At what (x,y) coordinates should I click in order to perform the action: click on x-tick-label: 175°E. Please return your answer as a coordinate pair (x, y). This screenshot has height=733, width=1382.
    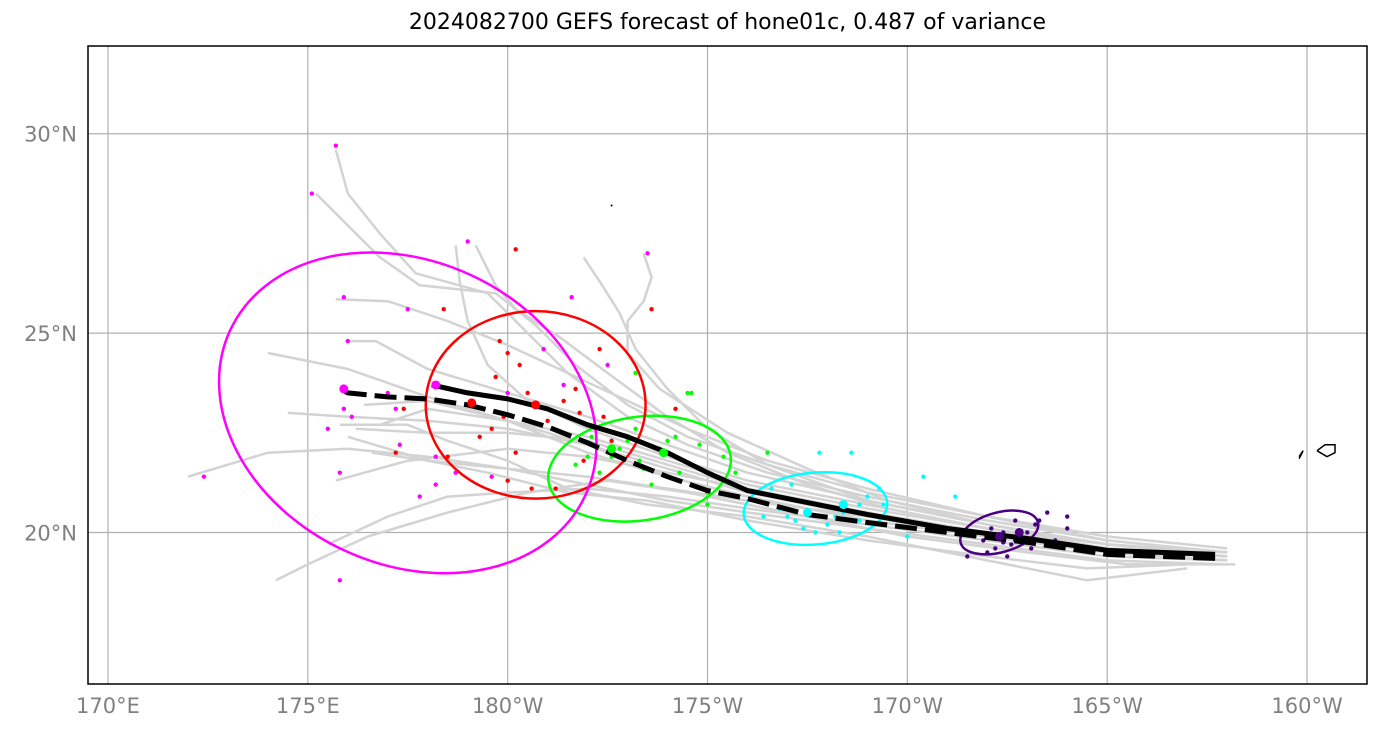
    Looking at the image, I should click on (308, 706).